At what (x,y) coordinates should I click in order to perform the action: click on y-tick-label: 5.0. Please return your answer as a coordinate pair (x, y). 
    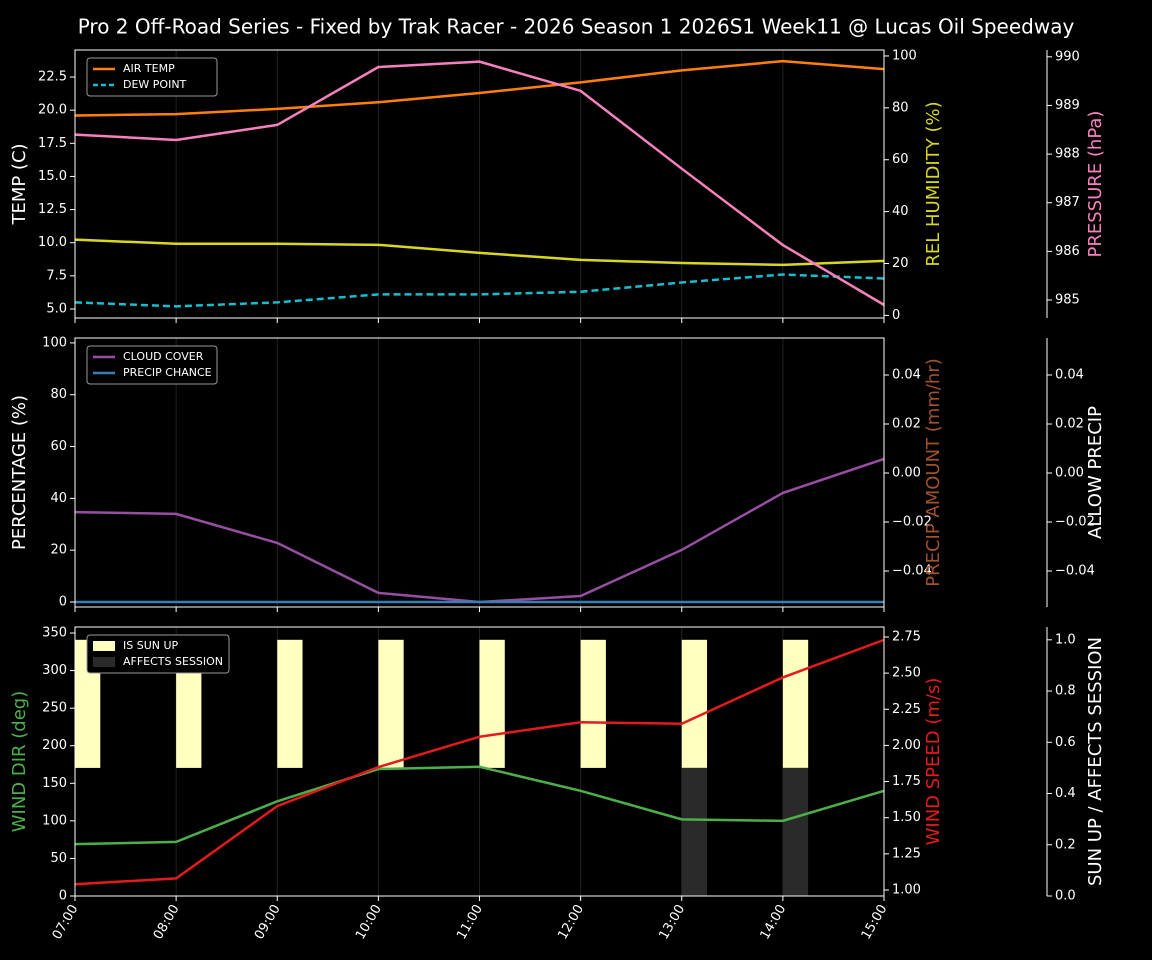
    Looking at the image, I should click on (56, 308).